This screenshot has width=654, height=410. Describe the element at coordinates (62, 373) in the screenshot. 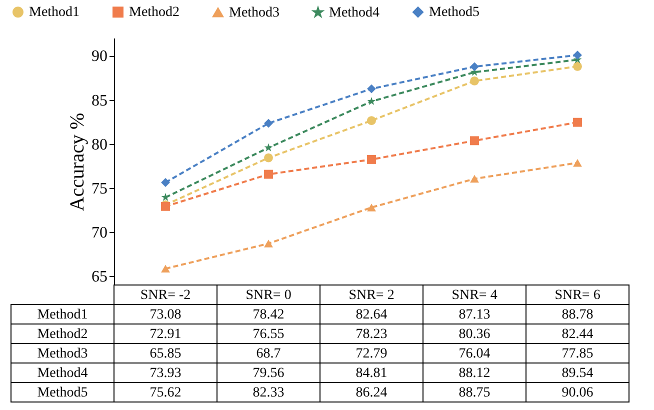

I see `text: Method4` at that location.